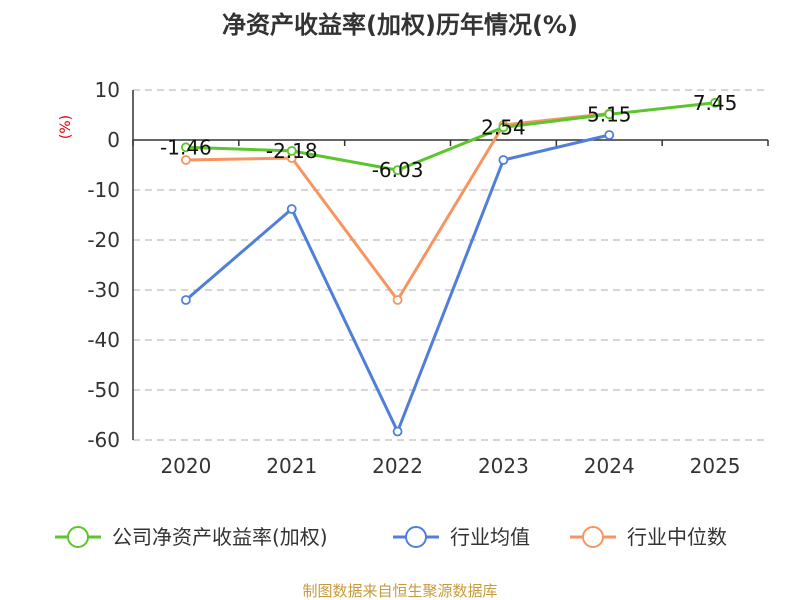 The height and width of the screenshot is (600, 800). I want to click on data-label: -2.18, so click(292, 151).